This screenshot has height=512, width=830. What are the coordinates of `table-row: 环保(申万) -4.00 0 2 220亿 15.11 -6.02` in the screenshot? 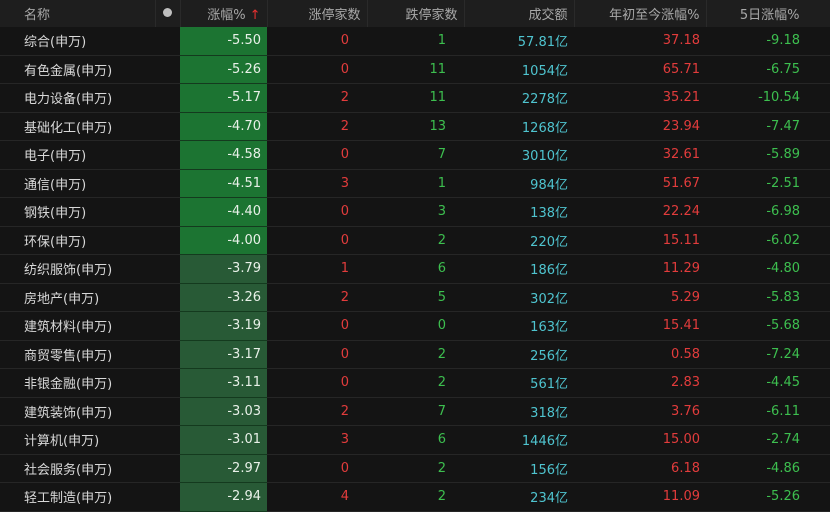 It's located at (415, 240).